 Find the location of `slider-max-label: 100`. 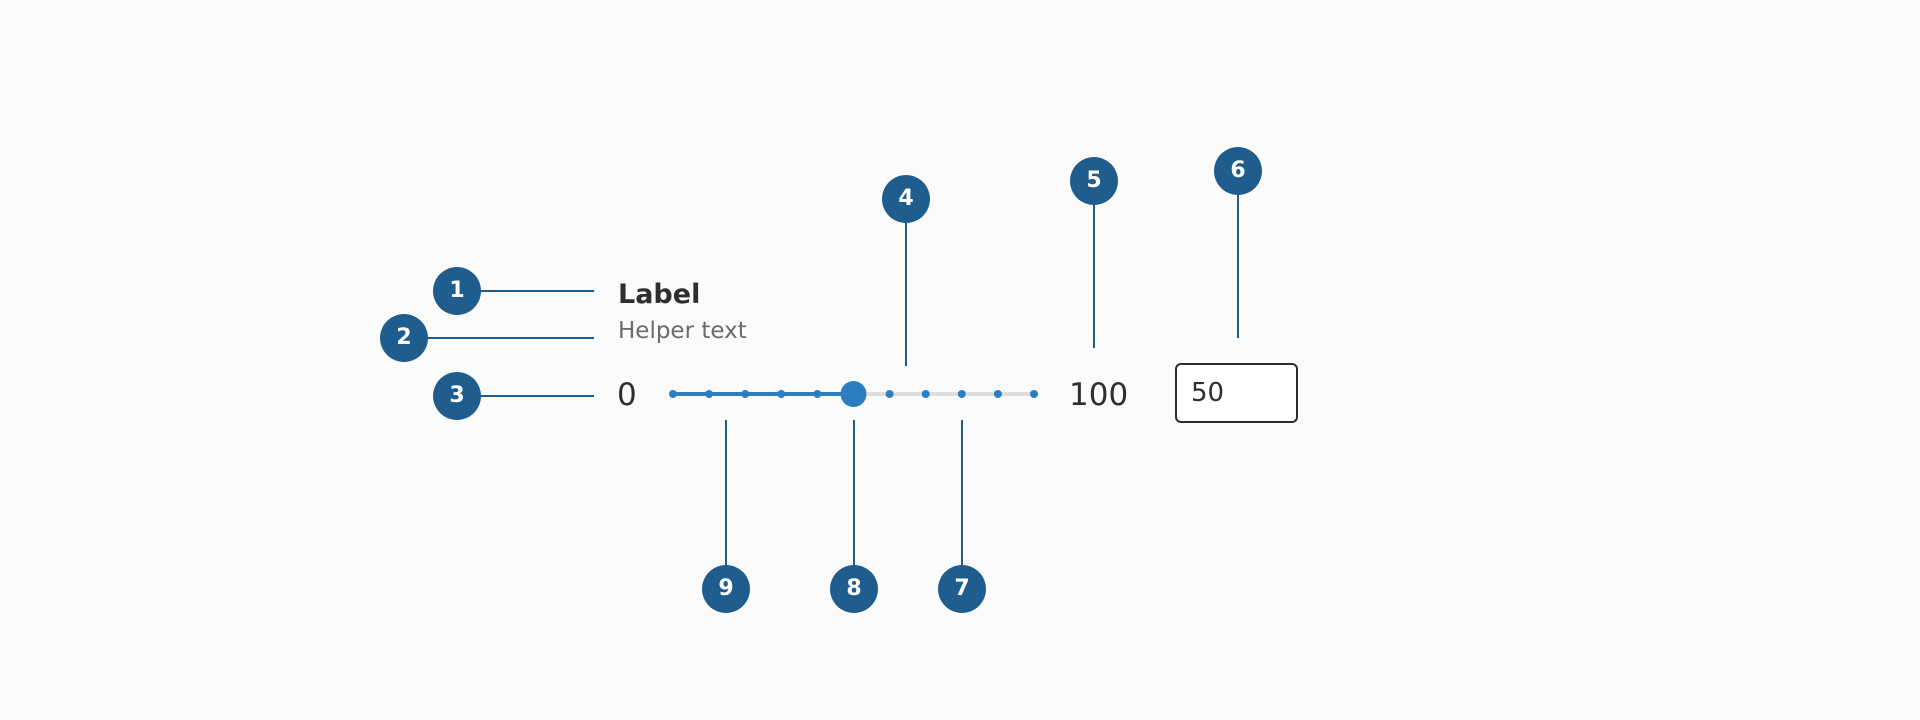

slider-max-label: 100 is located at coordinates (1099, 395).